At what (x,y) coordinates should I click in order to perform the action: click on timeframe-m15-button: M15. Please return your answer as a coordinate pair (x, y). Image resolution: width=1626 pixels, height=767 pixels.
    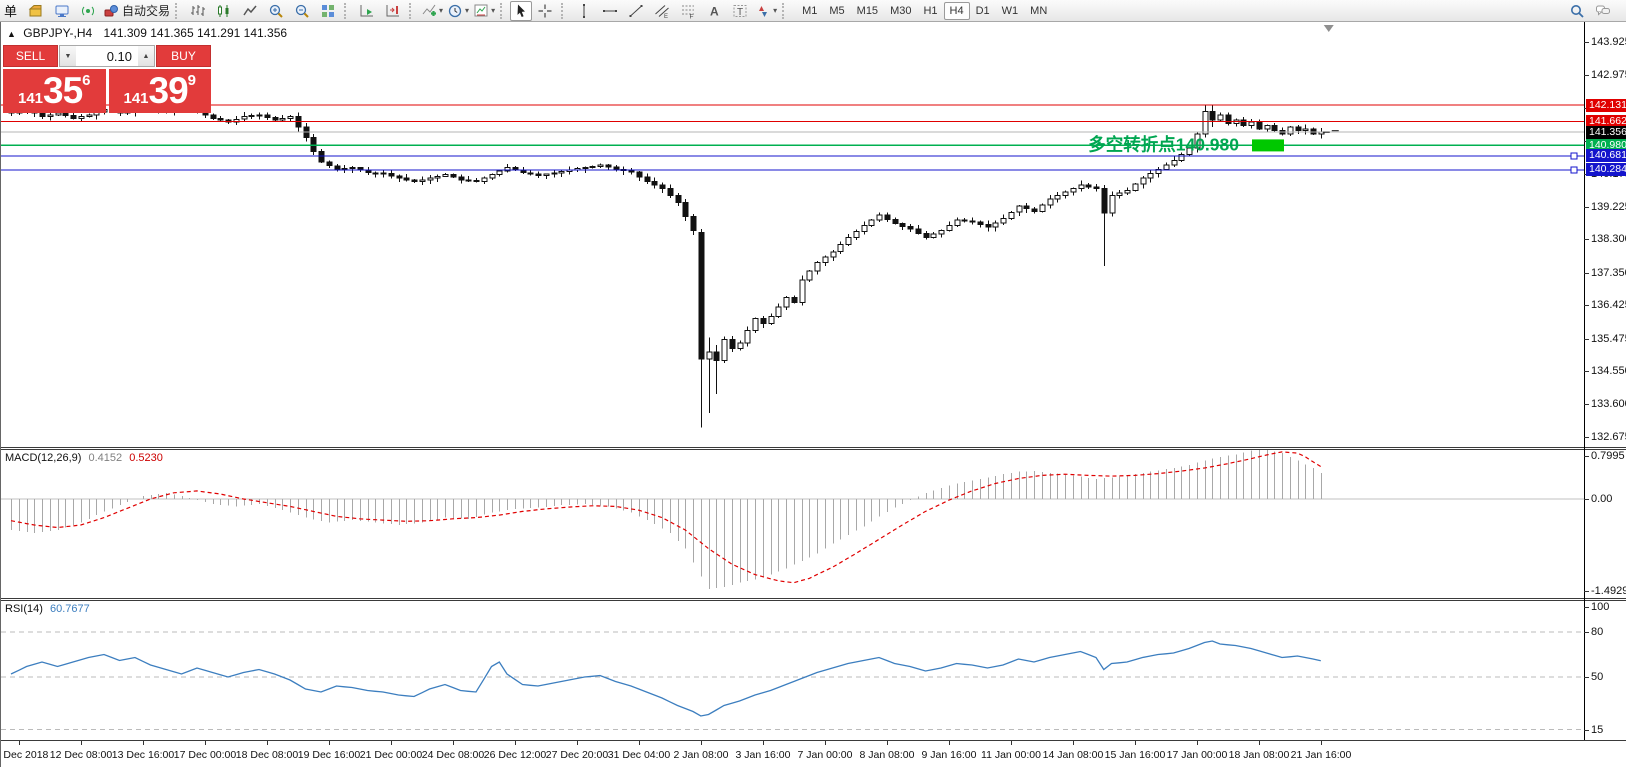
    Looking at the image, I should click on (867, 10).